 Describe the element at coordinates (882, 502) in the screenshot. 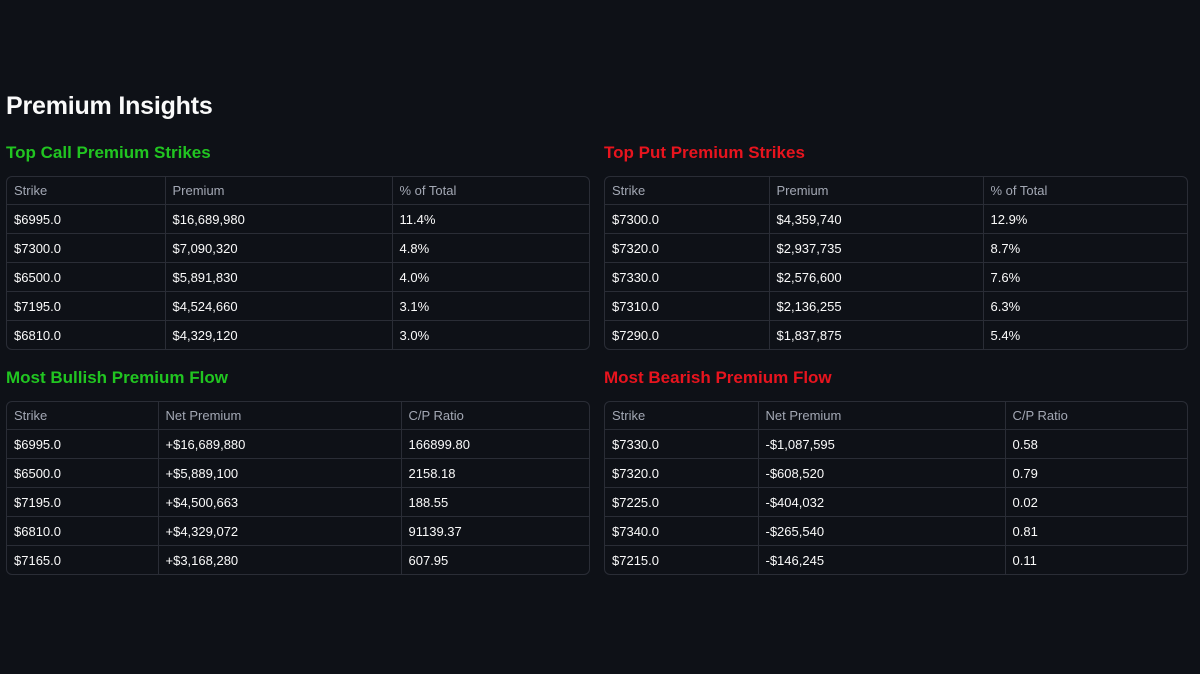

I see `net-premium-cell: -$404,032` at that location.